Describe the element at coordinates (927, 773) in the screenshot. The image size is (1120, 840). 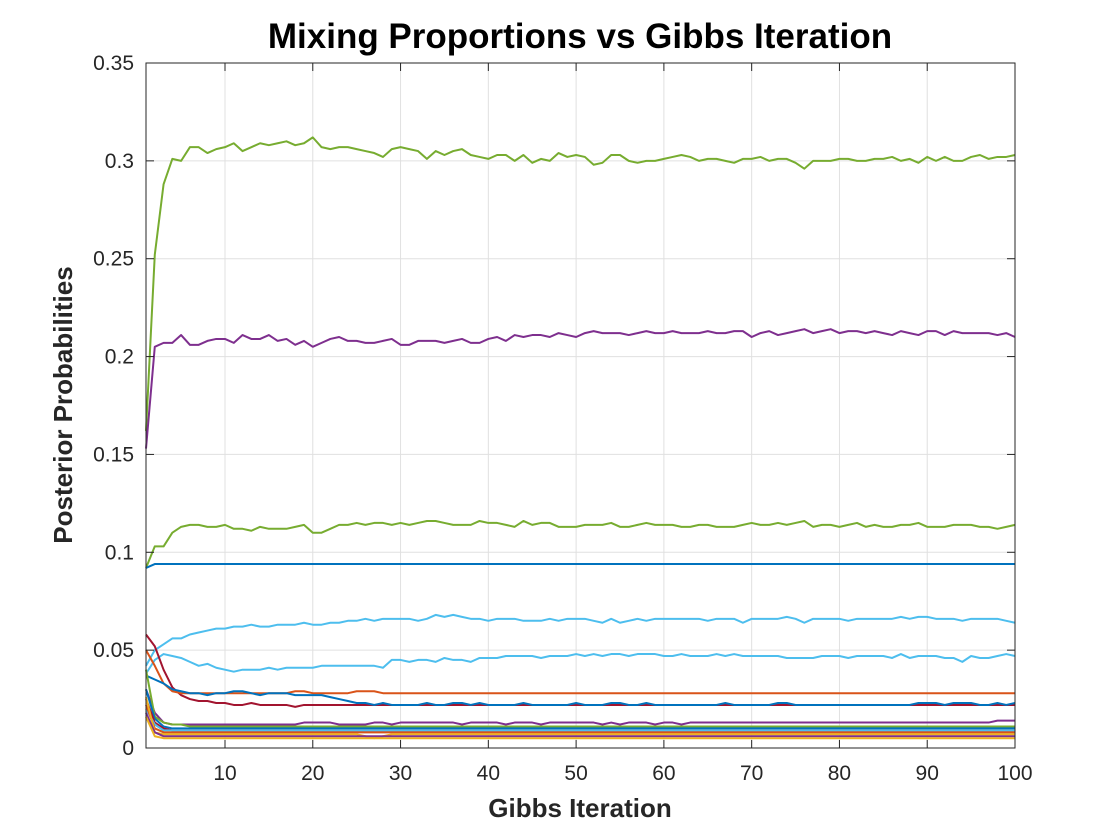
I see `x-tick-label: 90` at that location.